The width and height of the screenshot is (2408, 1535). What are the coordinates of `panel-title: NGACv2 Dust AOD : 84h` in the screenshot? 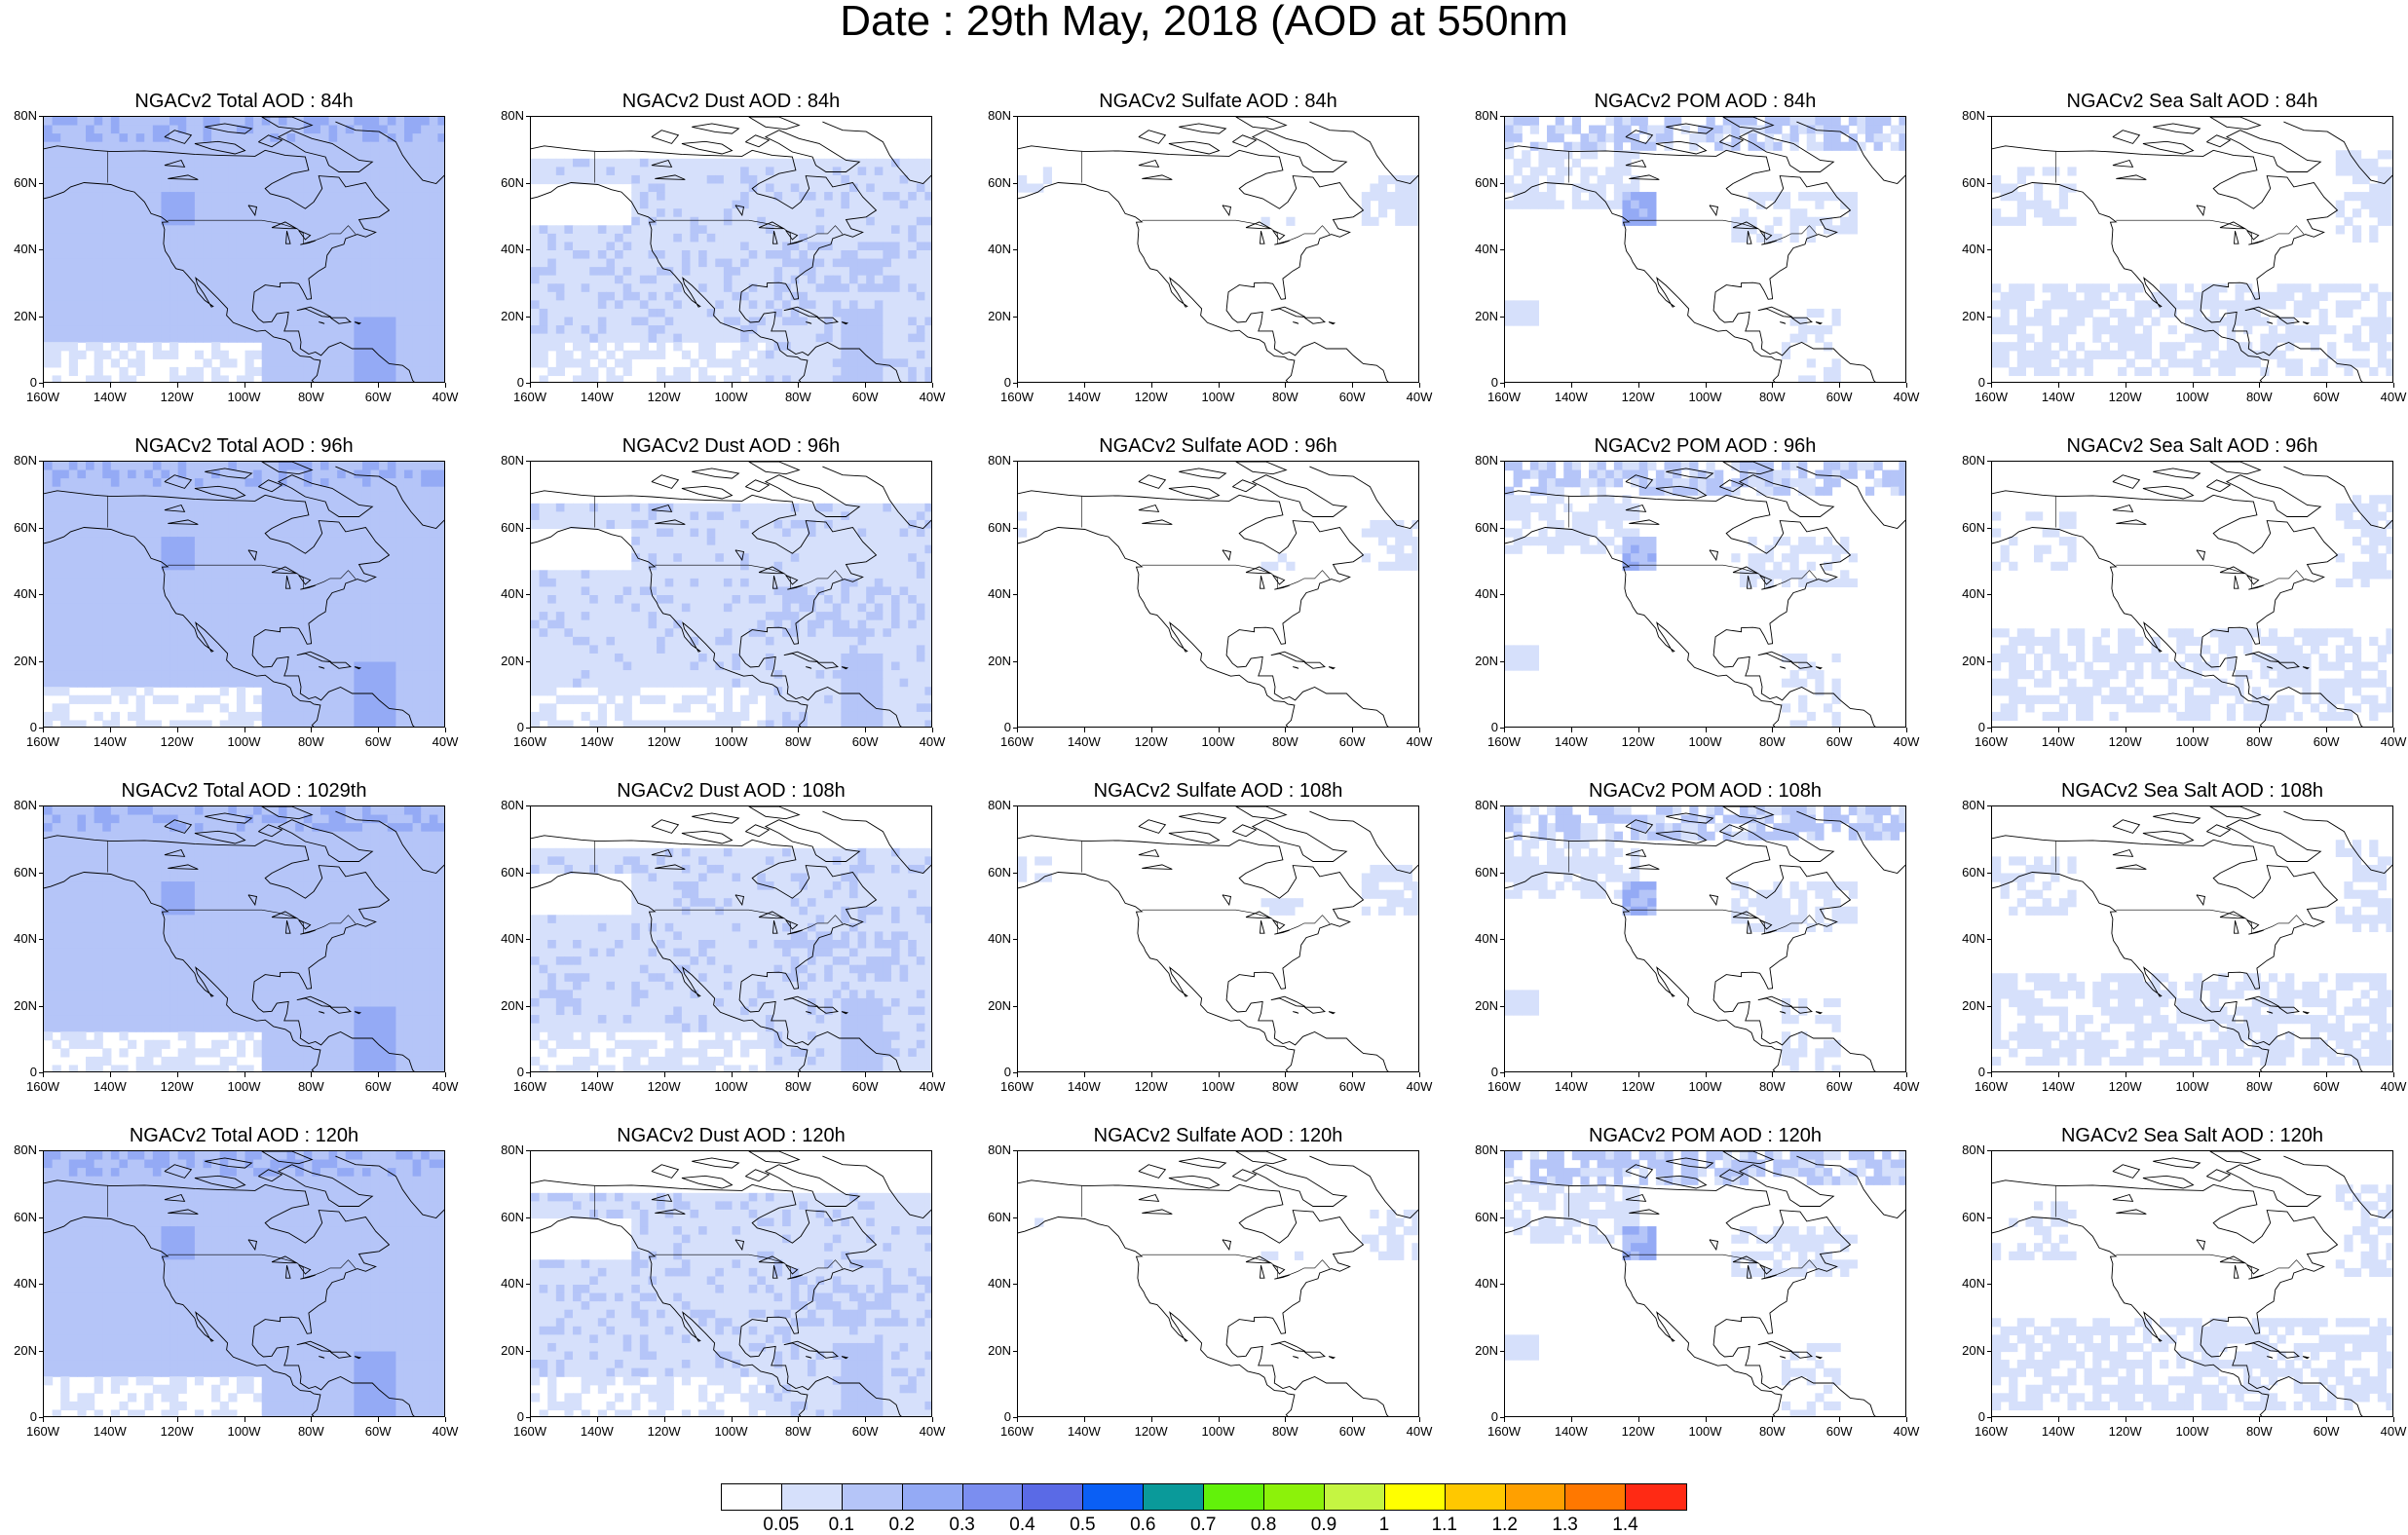 It's located at (731, 101).